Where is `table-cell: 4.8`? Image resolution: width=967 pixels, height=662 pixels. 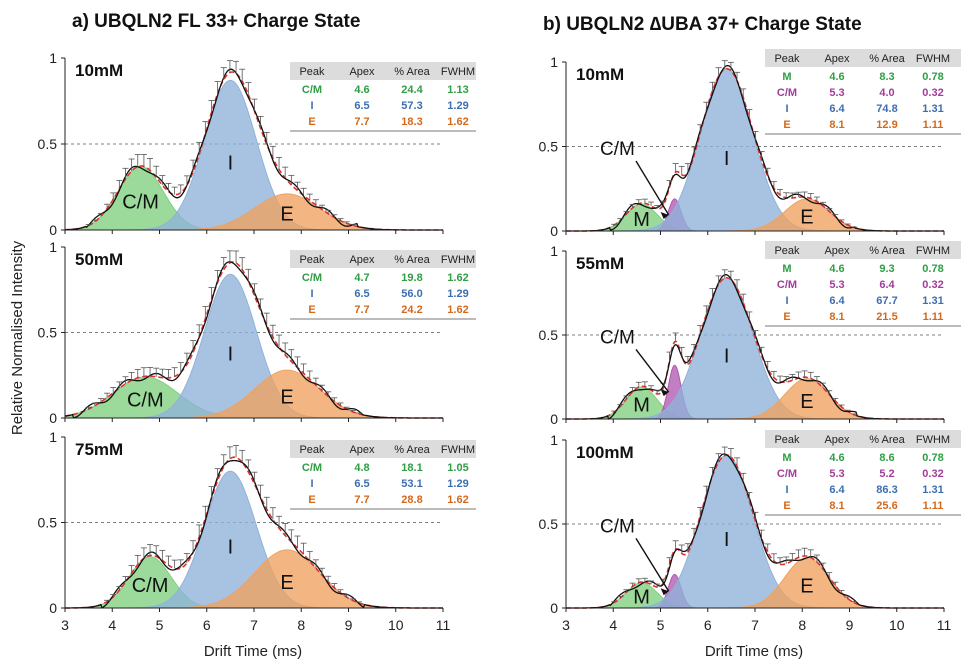
table-cell: 4.8 is located at coordinates (361, 468).